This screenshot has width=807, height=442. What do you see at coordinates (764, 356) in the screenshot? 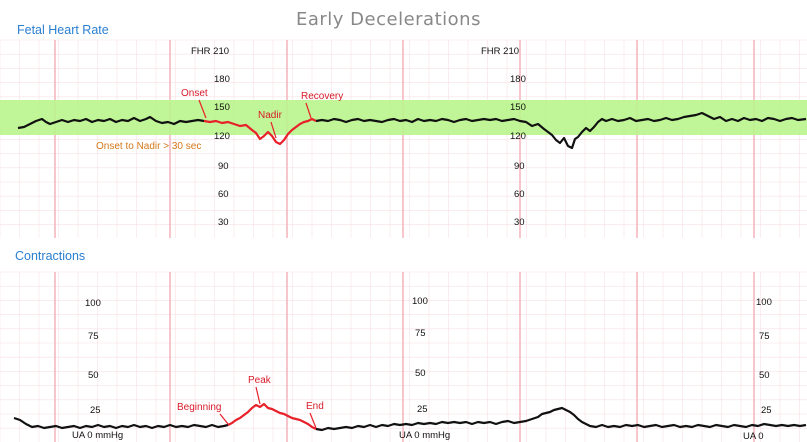
I see `ua-scale-right: 100 75 50 25` at bounding box center [764, 356].